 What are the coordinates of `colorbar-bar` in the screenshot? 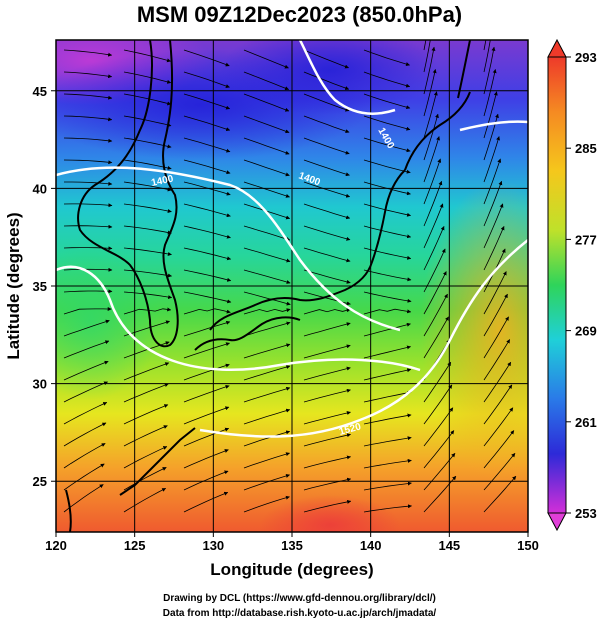 It's located at (557, 285).